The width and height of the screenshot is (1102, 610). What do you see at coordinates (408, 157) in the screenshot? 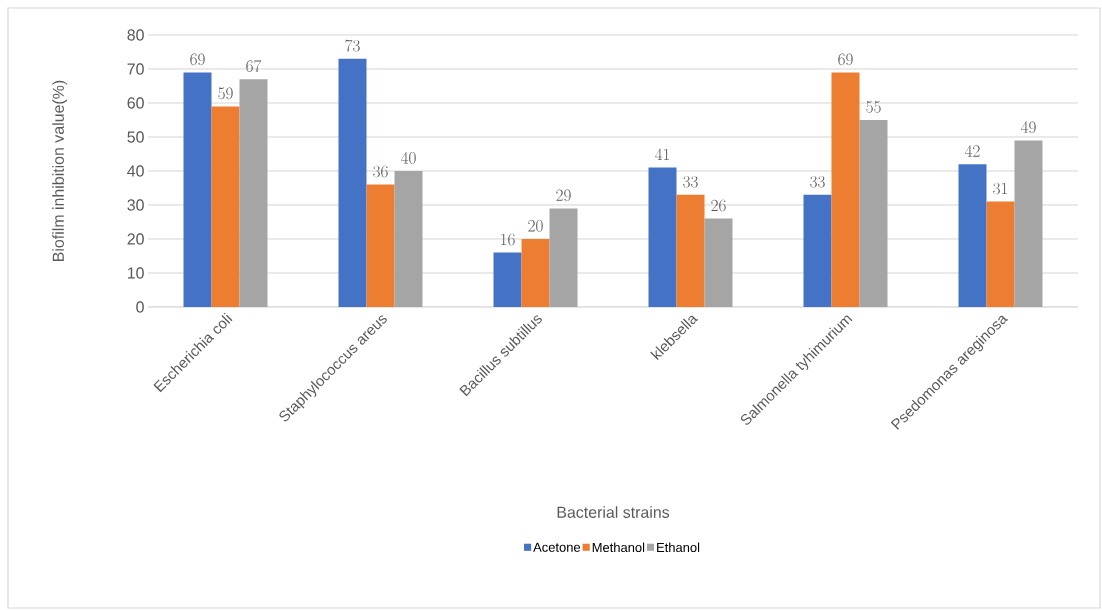
I see `data-label: 40` at bounding box center [408, 157].